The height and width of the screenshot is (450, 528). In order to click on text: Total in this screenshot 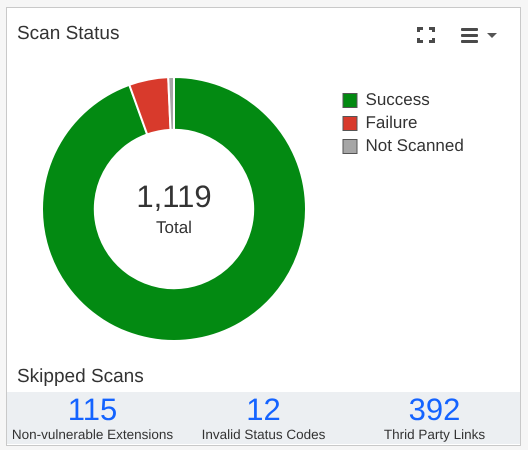, I will do `click(174, 227)`.